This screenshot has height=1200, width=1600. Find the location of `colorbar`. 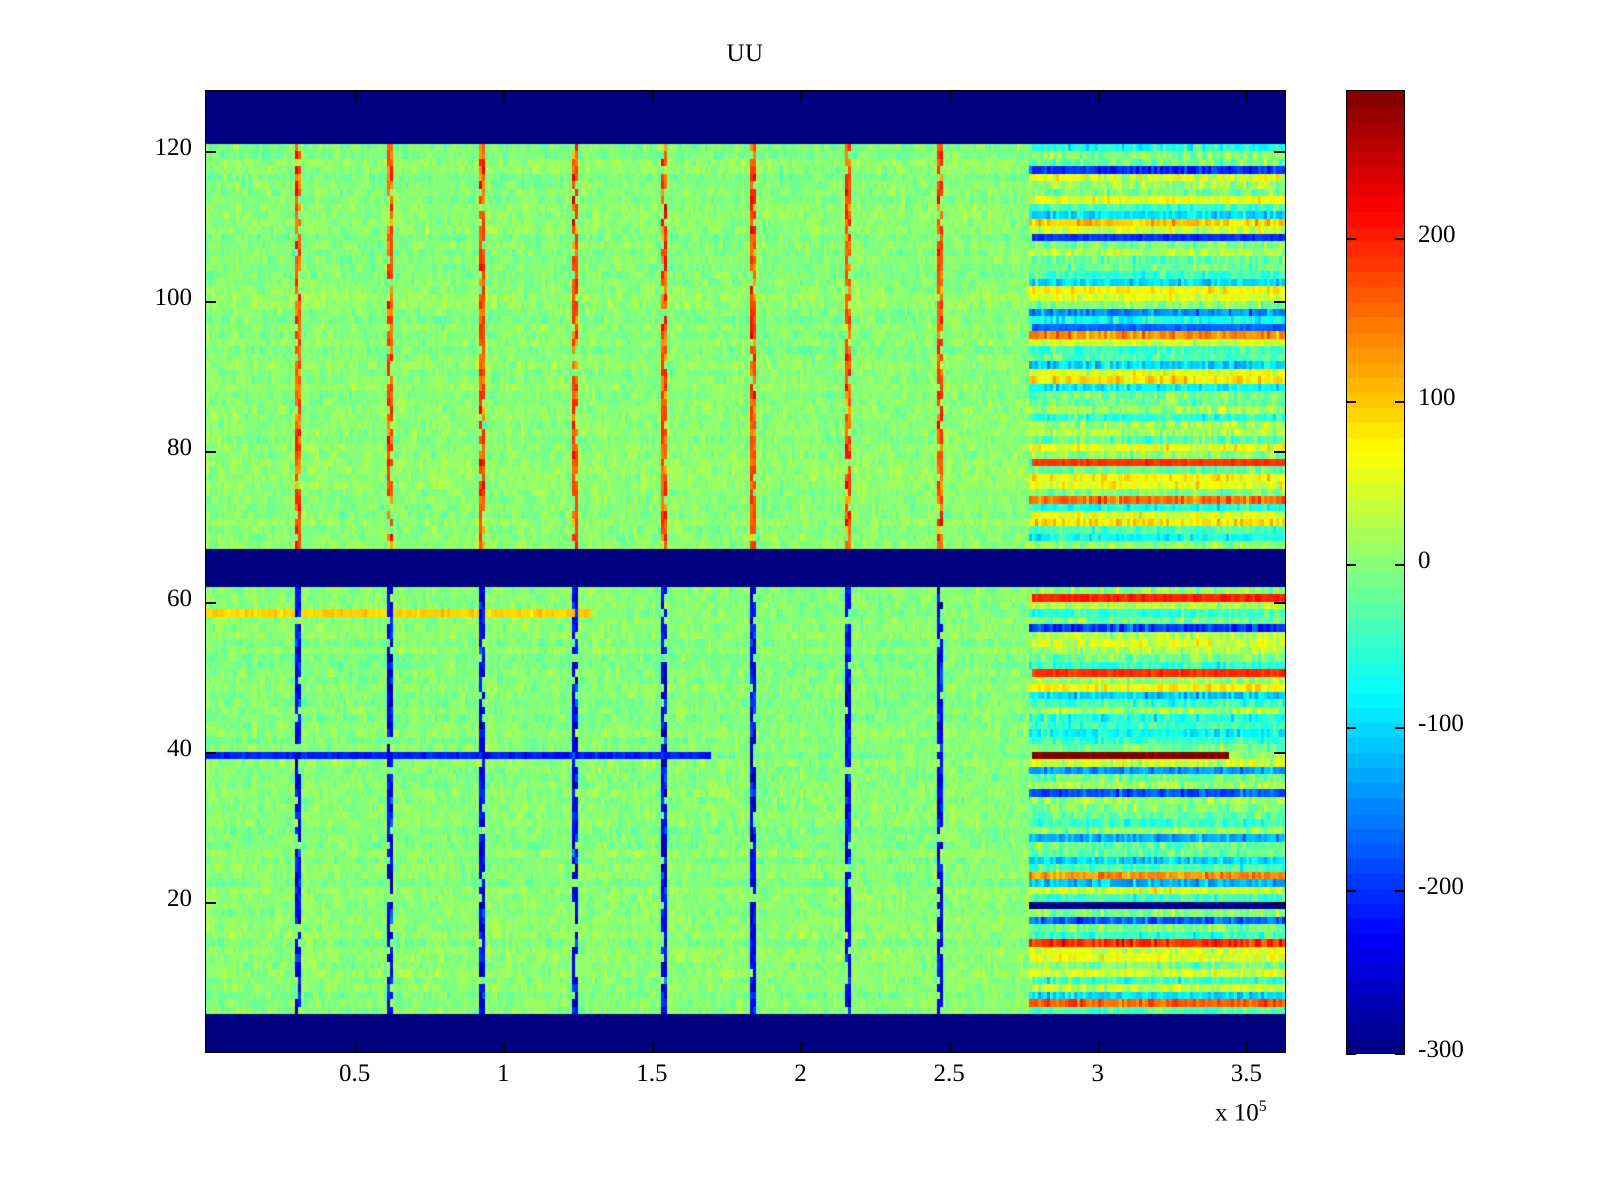

colorbar is located at coordinates (1375, 572).